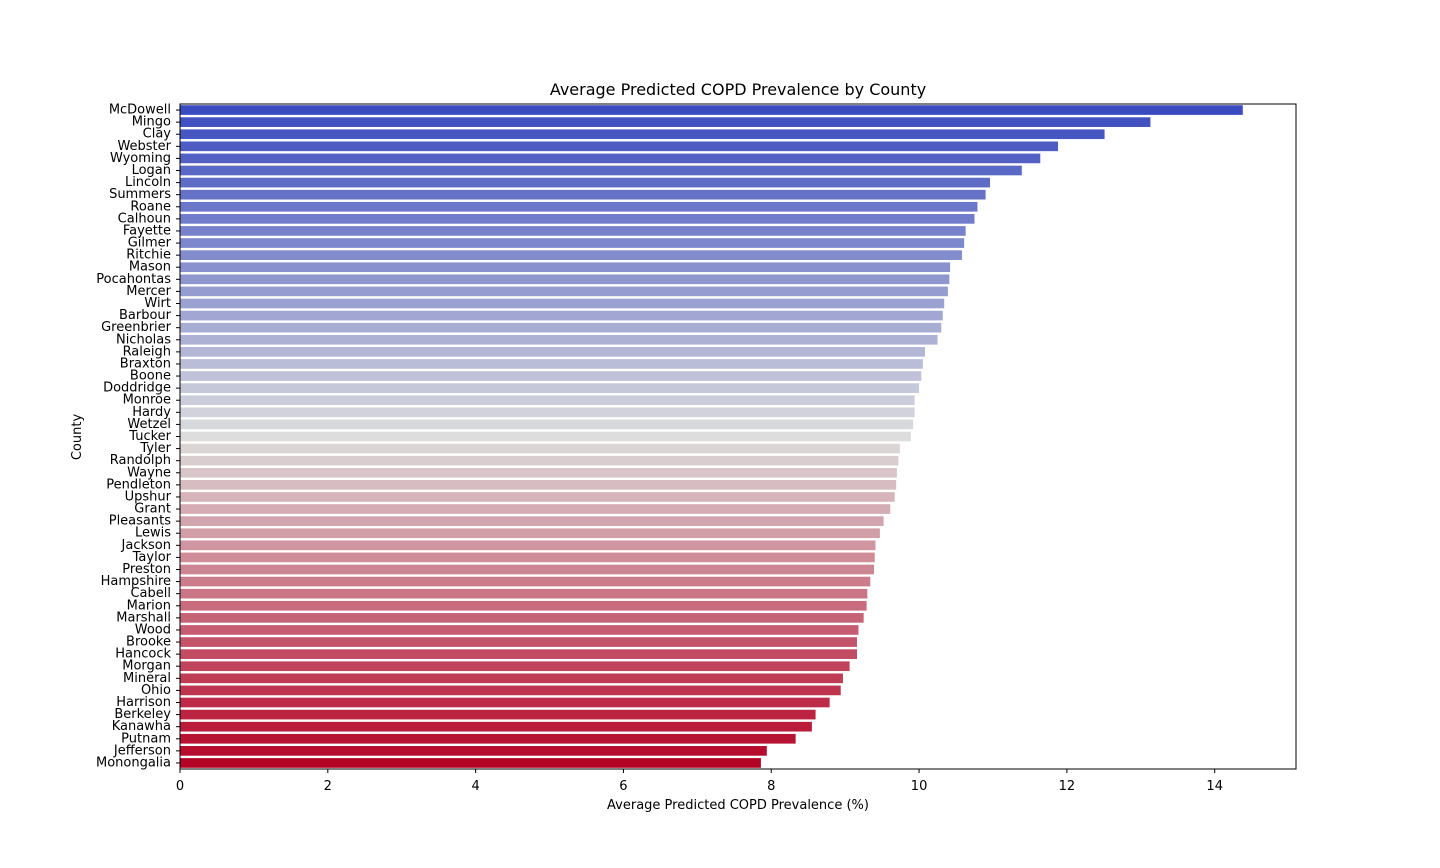  What do you see at coordinates (140, 194) in the screenshot?
I see `y-tick-label: Summers` at bounding box center [140, 194].